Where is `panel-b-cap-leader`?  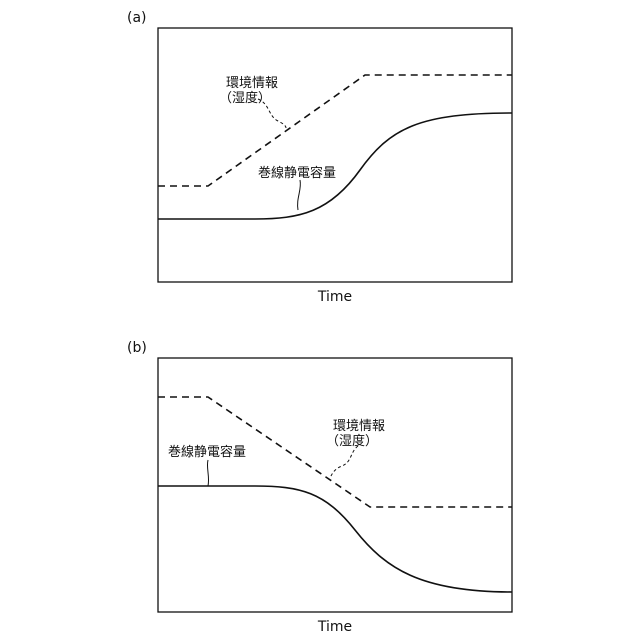 panel-b-cap-leader is located at coordinates (207, 473).